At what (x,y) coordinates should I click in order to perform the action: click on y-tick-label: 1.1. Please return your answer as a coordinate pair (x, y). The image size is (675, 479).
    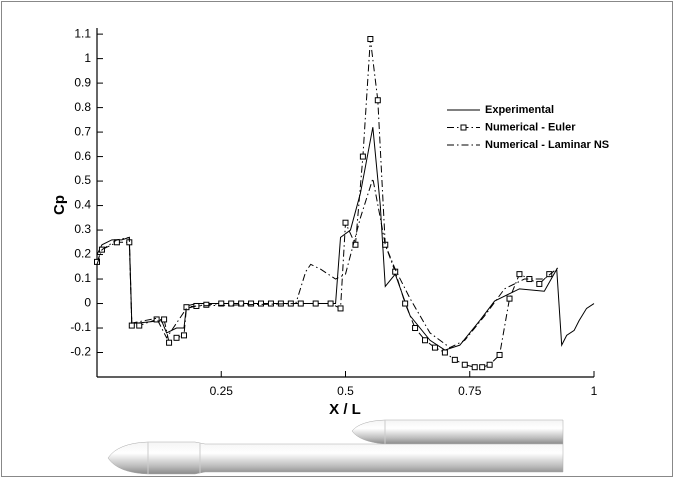
    Looking at the image, I should click on (82, 33).